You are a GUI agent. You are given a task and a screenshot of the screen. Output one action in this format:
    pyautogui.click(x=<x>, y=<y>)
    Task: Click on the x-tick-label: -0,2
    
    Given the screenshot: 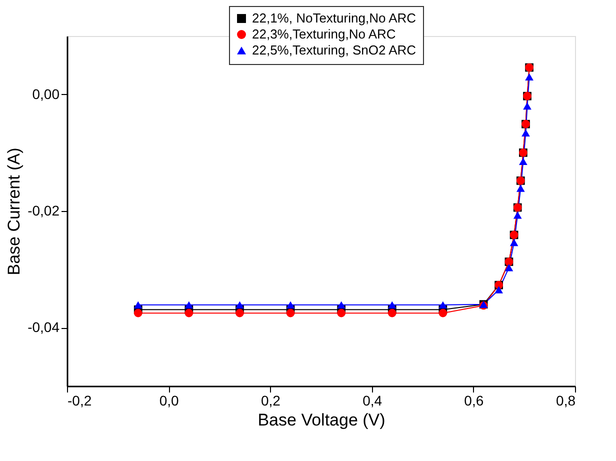 What is the action you would take?
    pyautogui.click(x=80, y=400)
    